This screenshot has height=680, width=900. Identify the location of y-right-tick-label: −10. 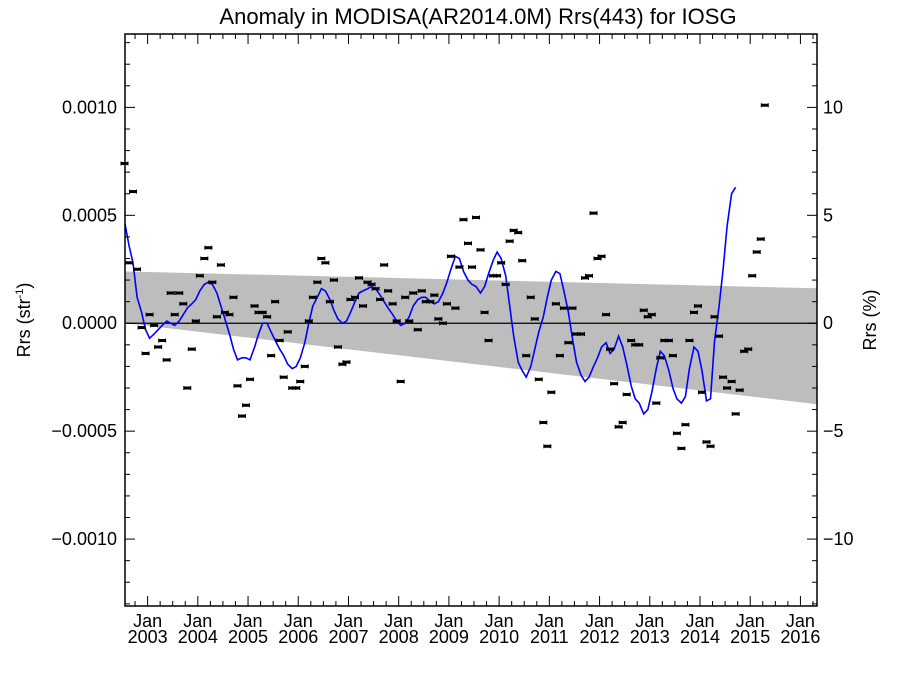
(838, 539).